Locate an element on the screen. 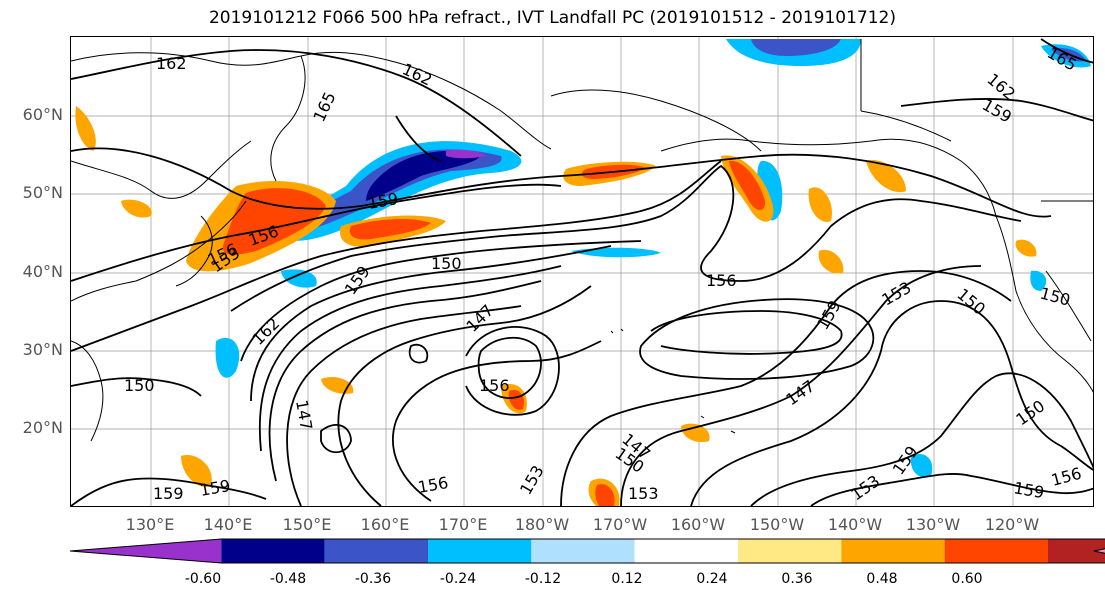  negative-anomaly-core is located at coordinates (399, 189).